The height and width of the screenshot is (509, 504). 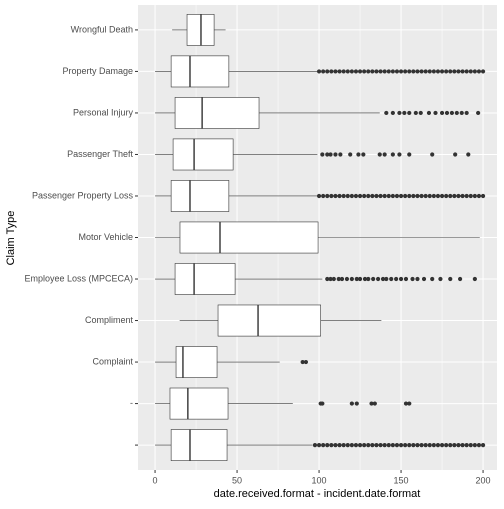 What do you see at coordinates (155, 480) in the screenshot?
I see `x-tick-label: 0` at bounding box center [155, 480].